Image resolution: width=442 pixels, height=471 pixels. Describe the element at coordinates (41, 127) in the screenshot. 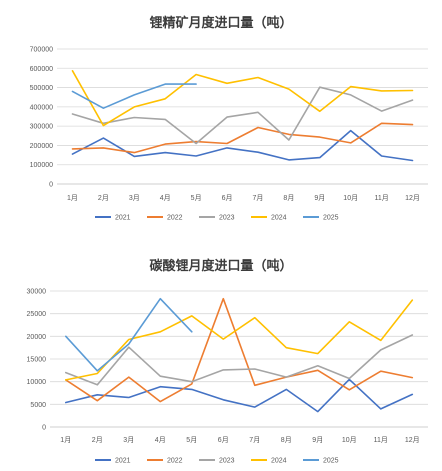

I see `y-tick-label: 300000` at that location.